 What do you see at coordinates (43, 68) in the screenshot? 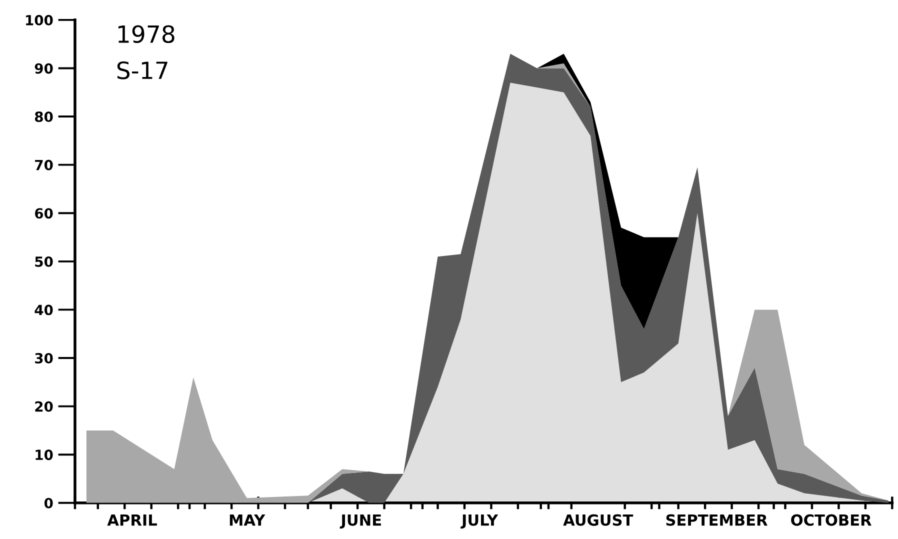
I see `y-tick-label: 90` at bounding box center [43, 68].